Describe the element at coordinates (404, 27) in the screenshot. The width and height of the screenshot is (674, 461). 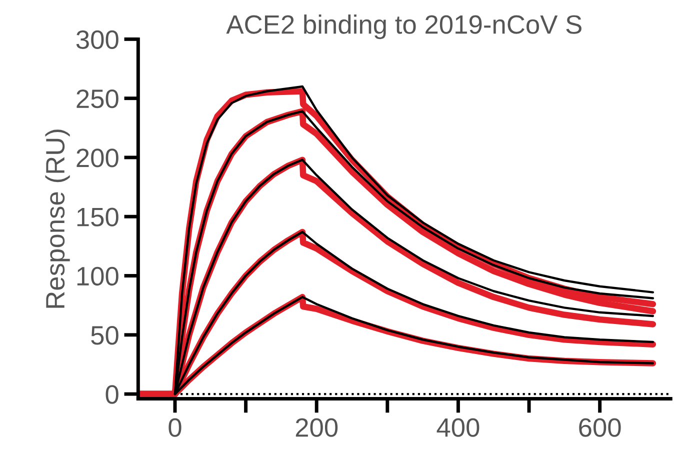
I see `chart-title: ACE2 binding to 2019-nCoV S` at that location.